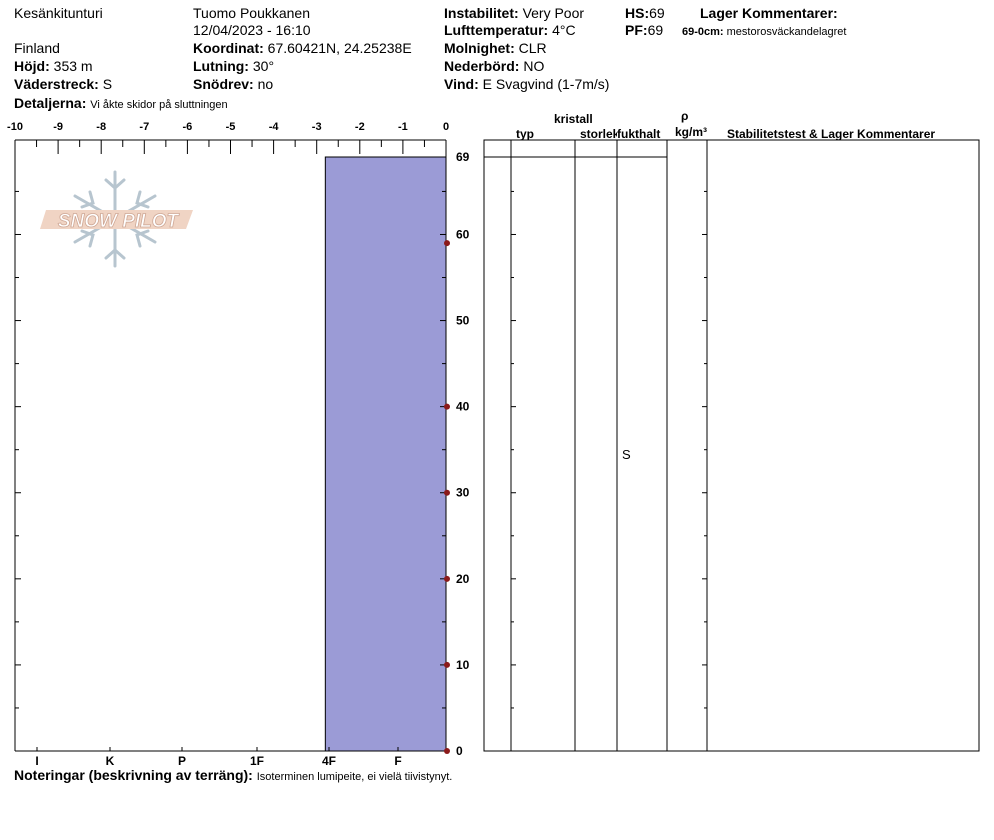 The width and height of the screenshot is (994, 840). I want to click on col-moisture-header: fukthalt, so click(639, 134).